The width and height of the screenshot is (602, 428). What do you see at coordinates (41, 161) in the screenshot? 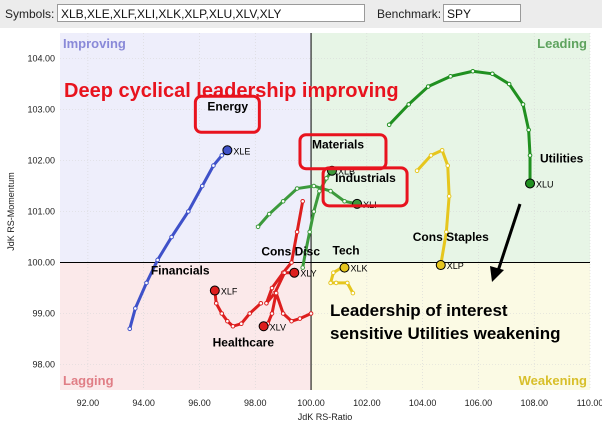
I see `y-tick-label-4: 102.00` at bounding box center [41, 161].